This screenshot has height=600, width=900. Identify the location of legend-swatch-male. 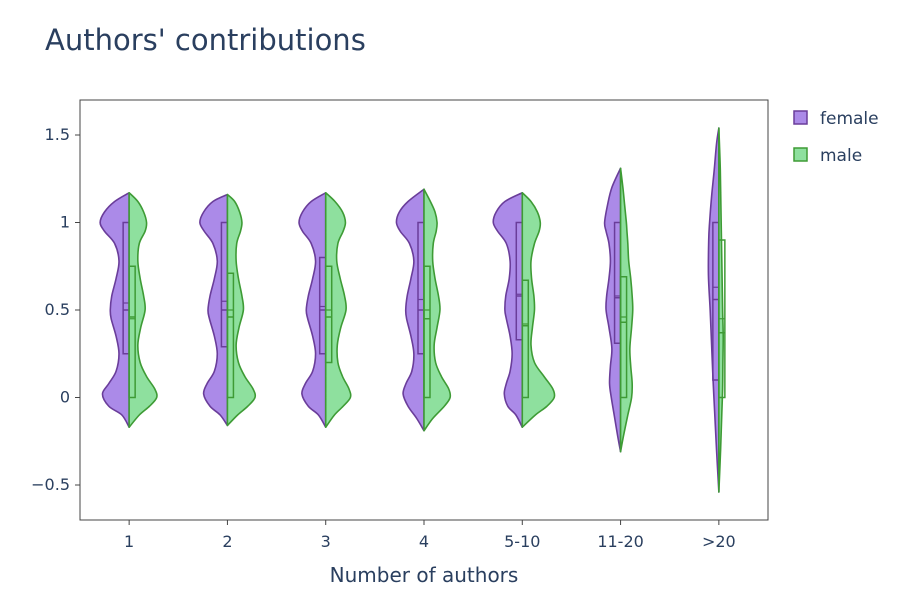
(800, 154).